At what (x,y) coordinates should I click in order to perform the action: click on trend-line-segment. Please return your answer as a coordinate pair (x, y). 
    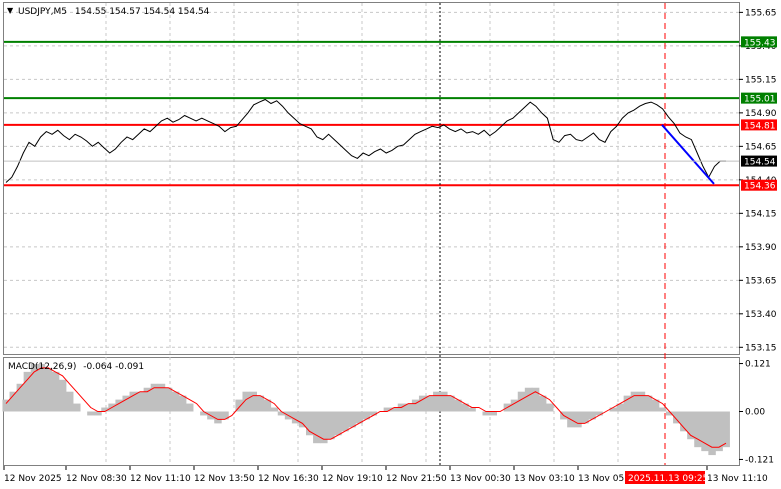
    Looking at the image, I should click on (688, 154).